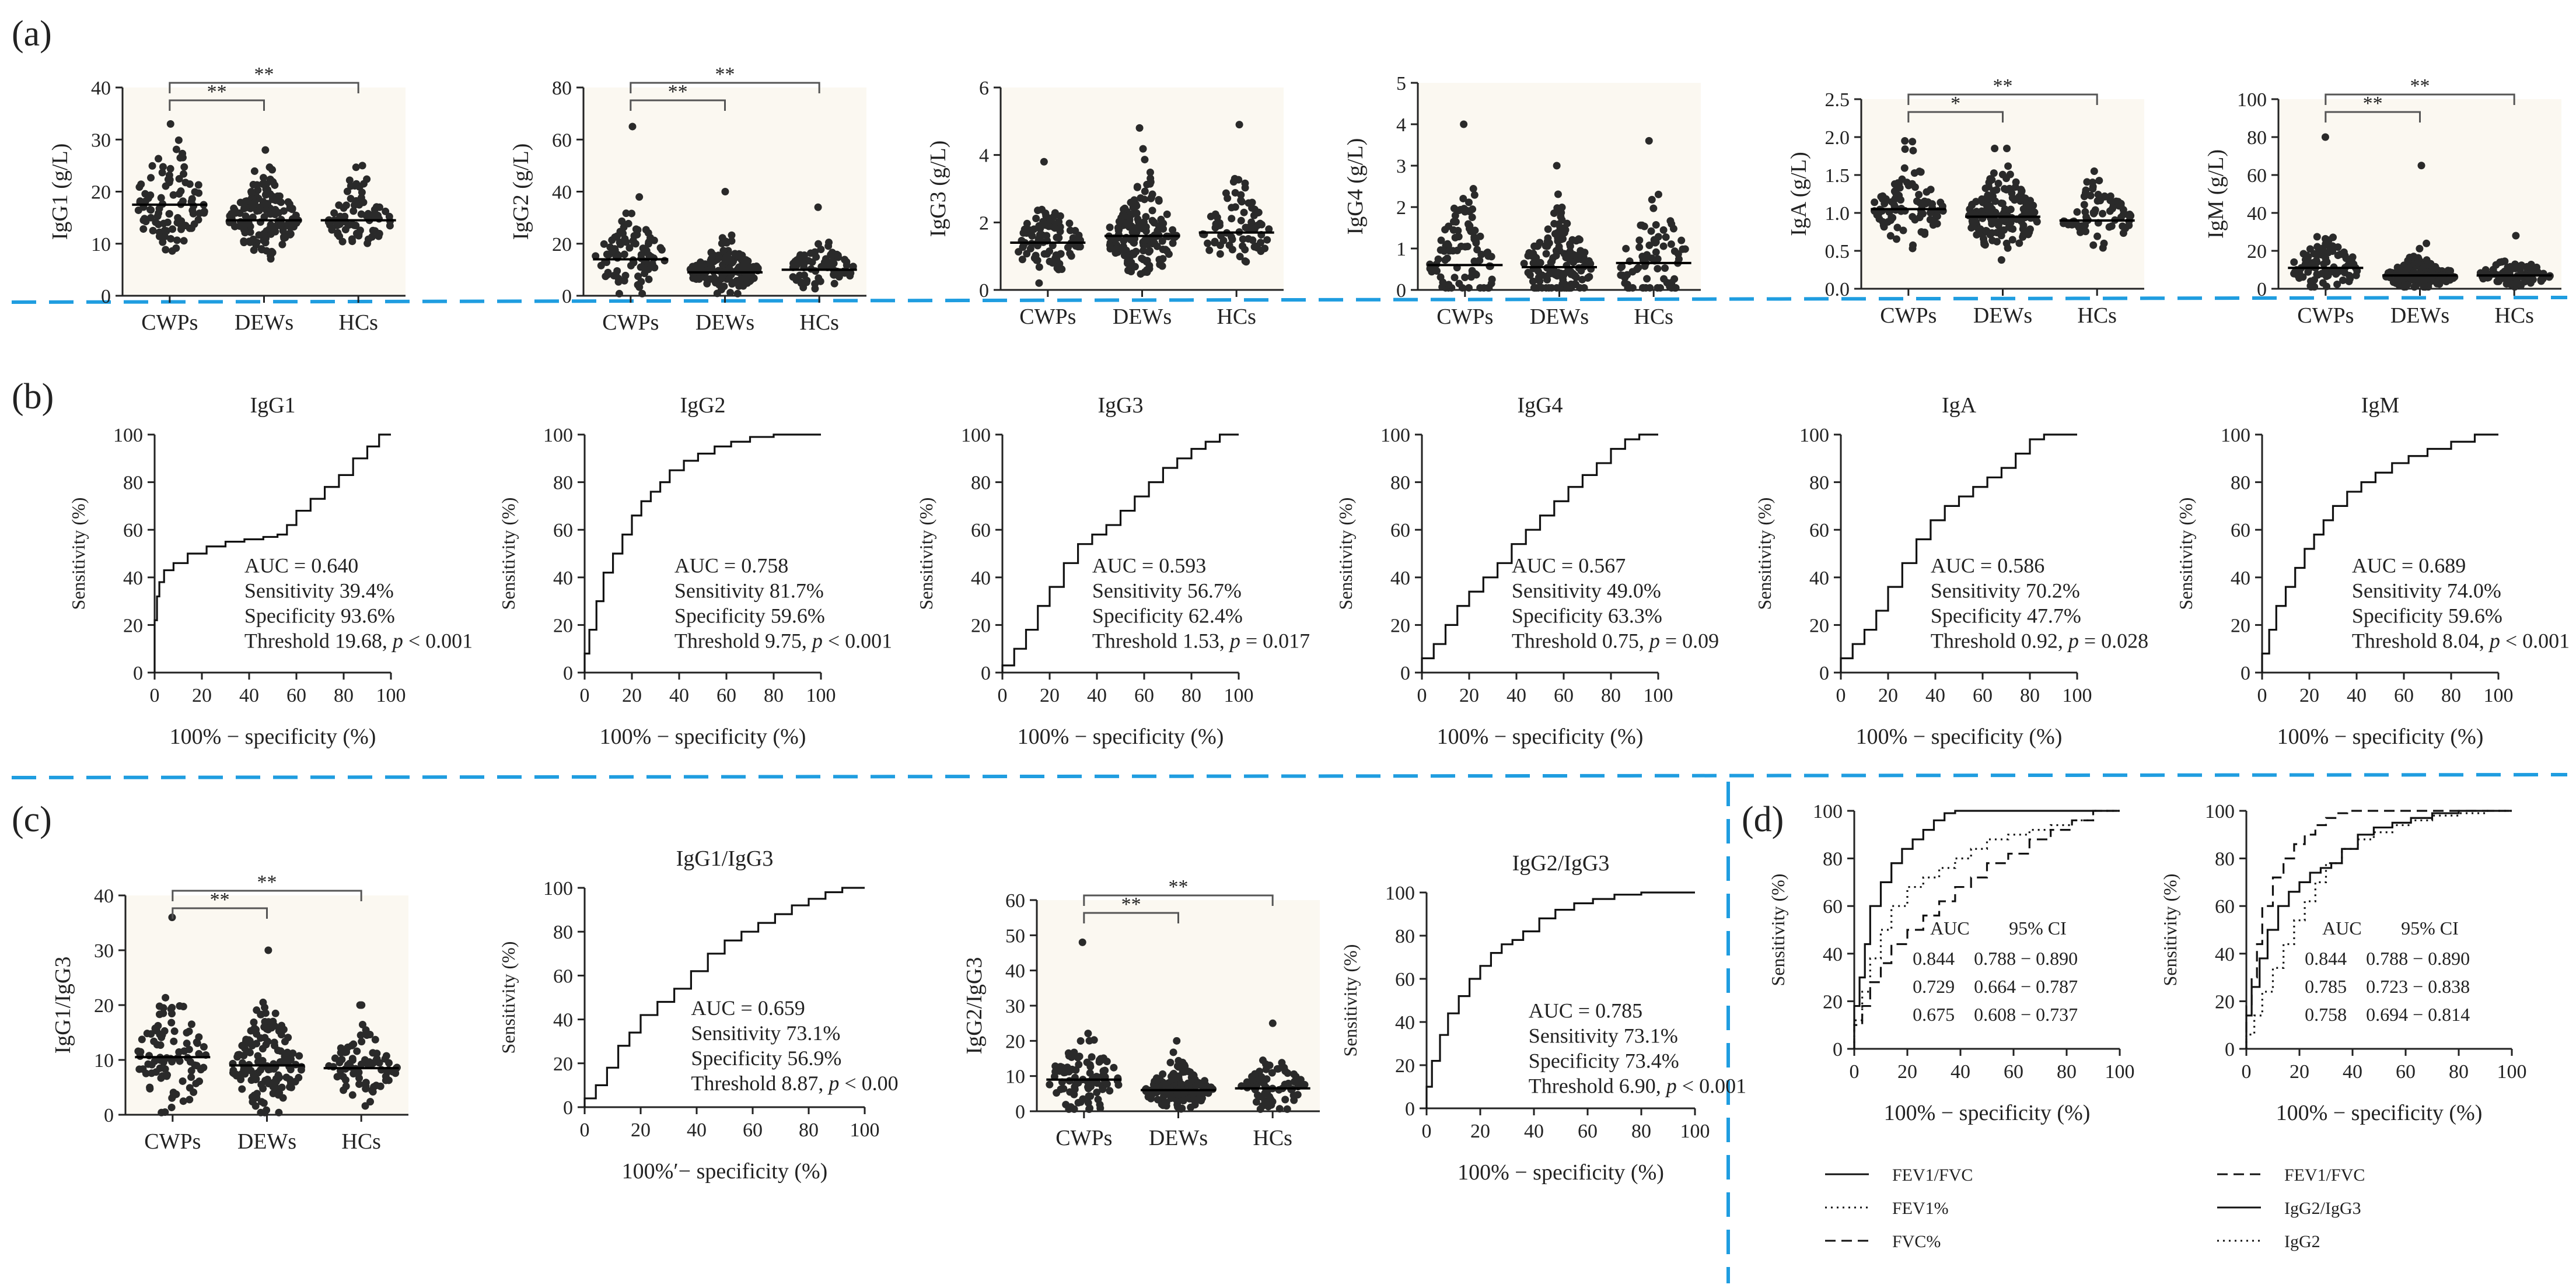 This screenshot has width=2576, height=1288. I want to click on significance-label: **, so click(220, 900).